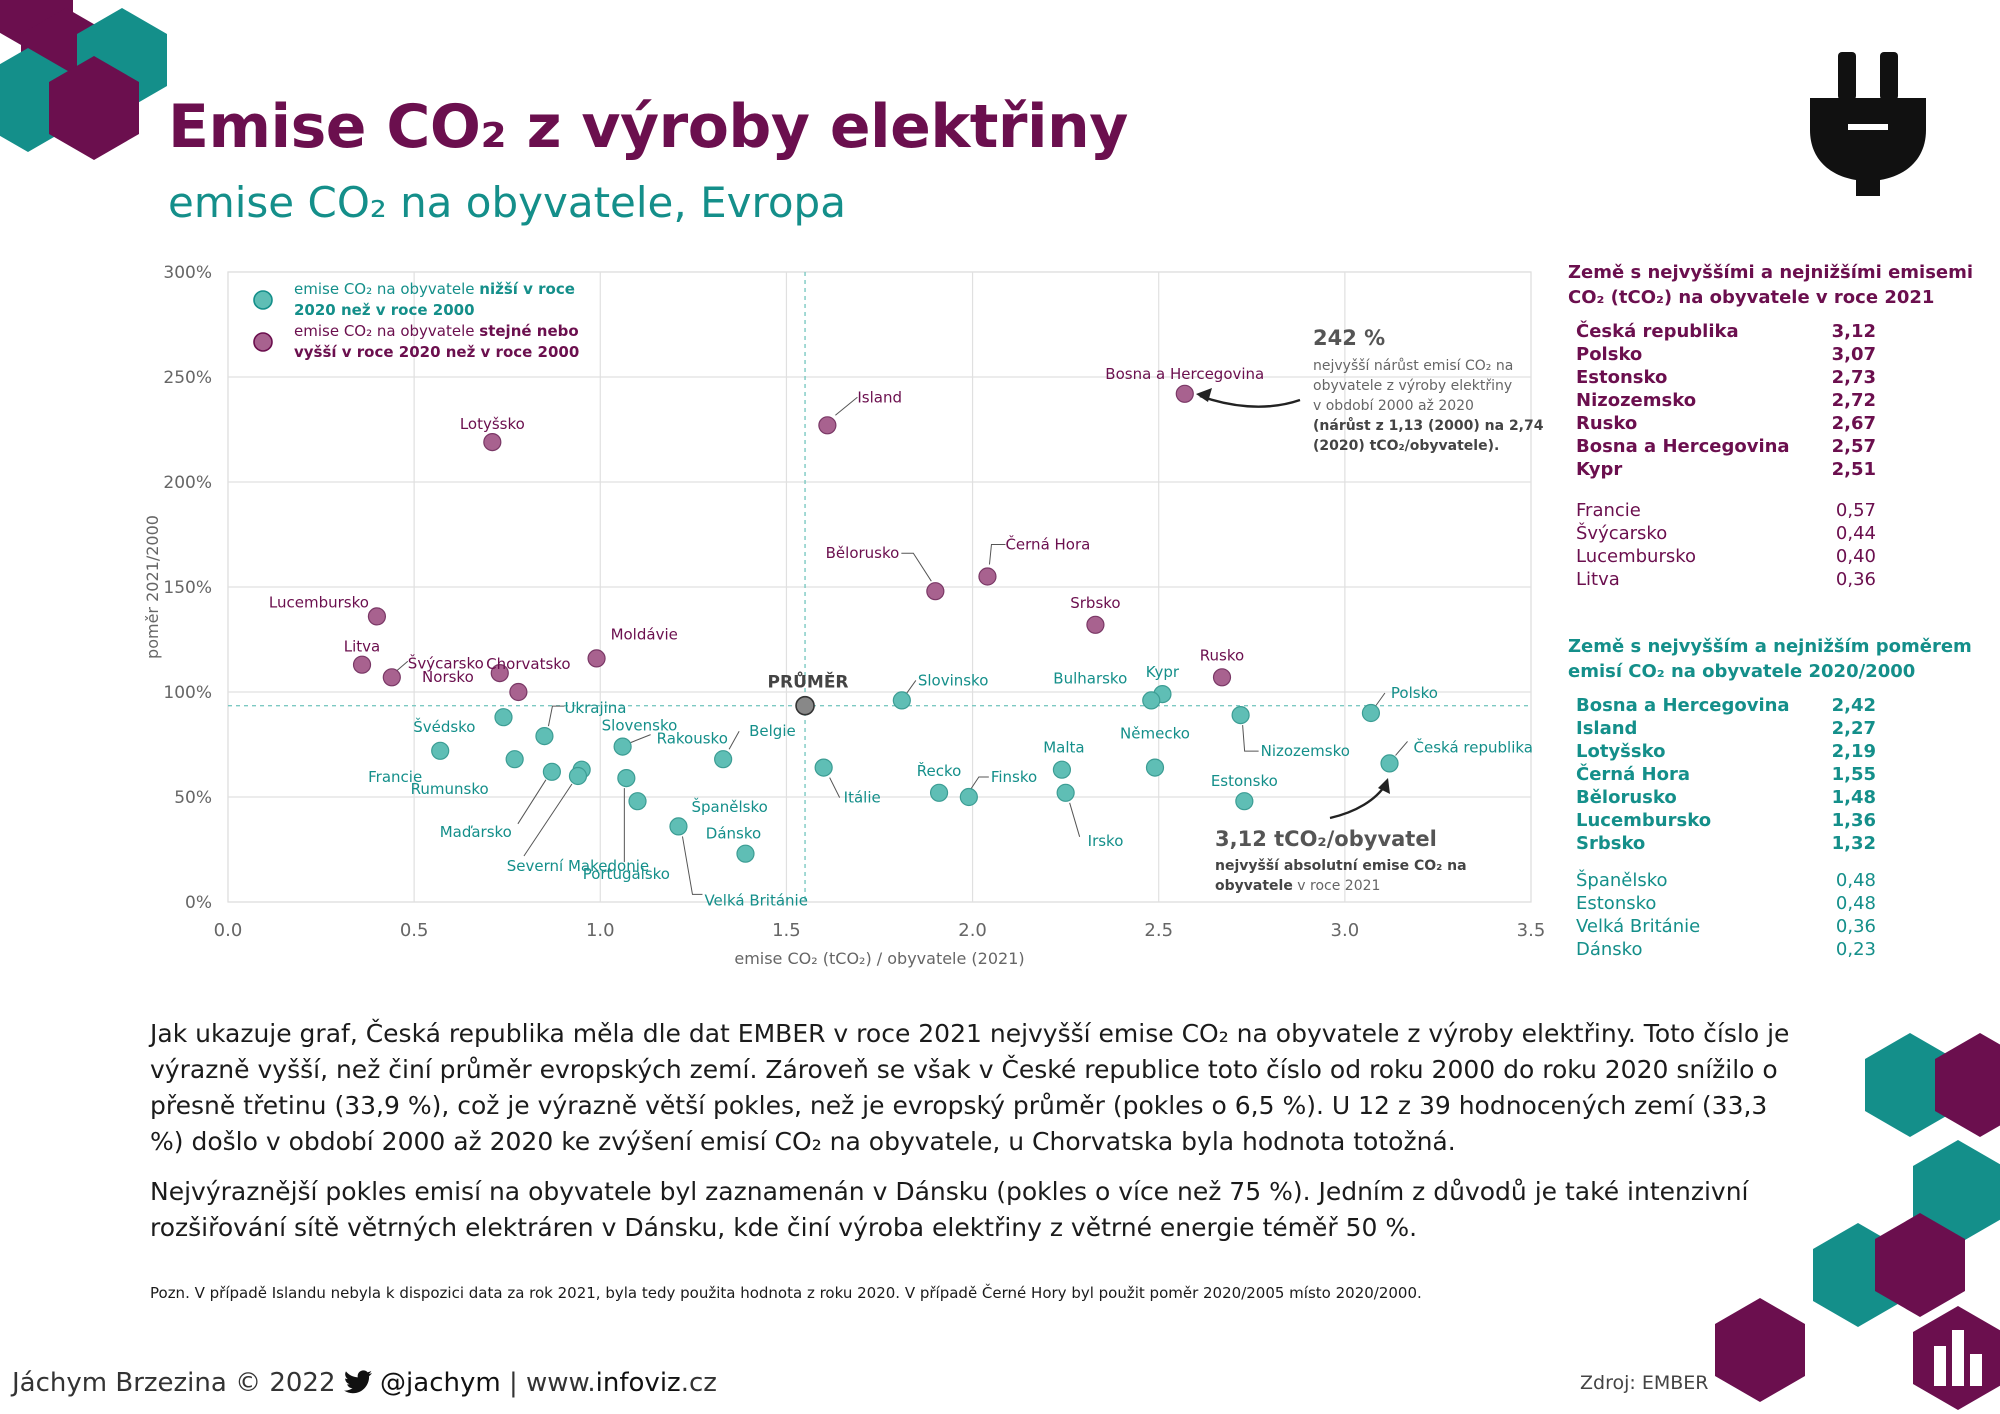 Image resolution: width=2000 pixels, height=1414 pixels. What do you see at coordinates (187, 693) in the screenshot?
I see `y-tick-label: 100%` at bounding box center [187, 693].